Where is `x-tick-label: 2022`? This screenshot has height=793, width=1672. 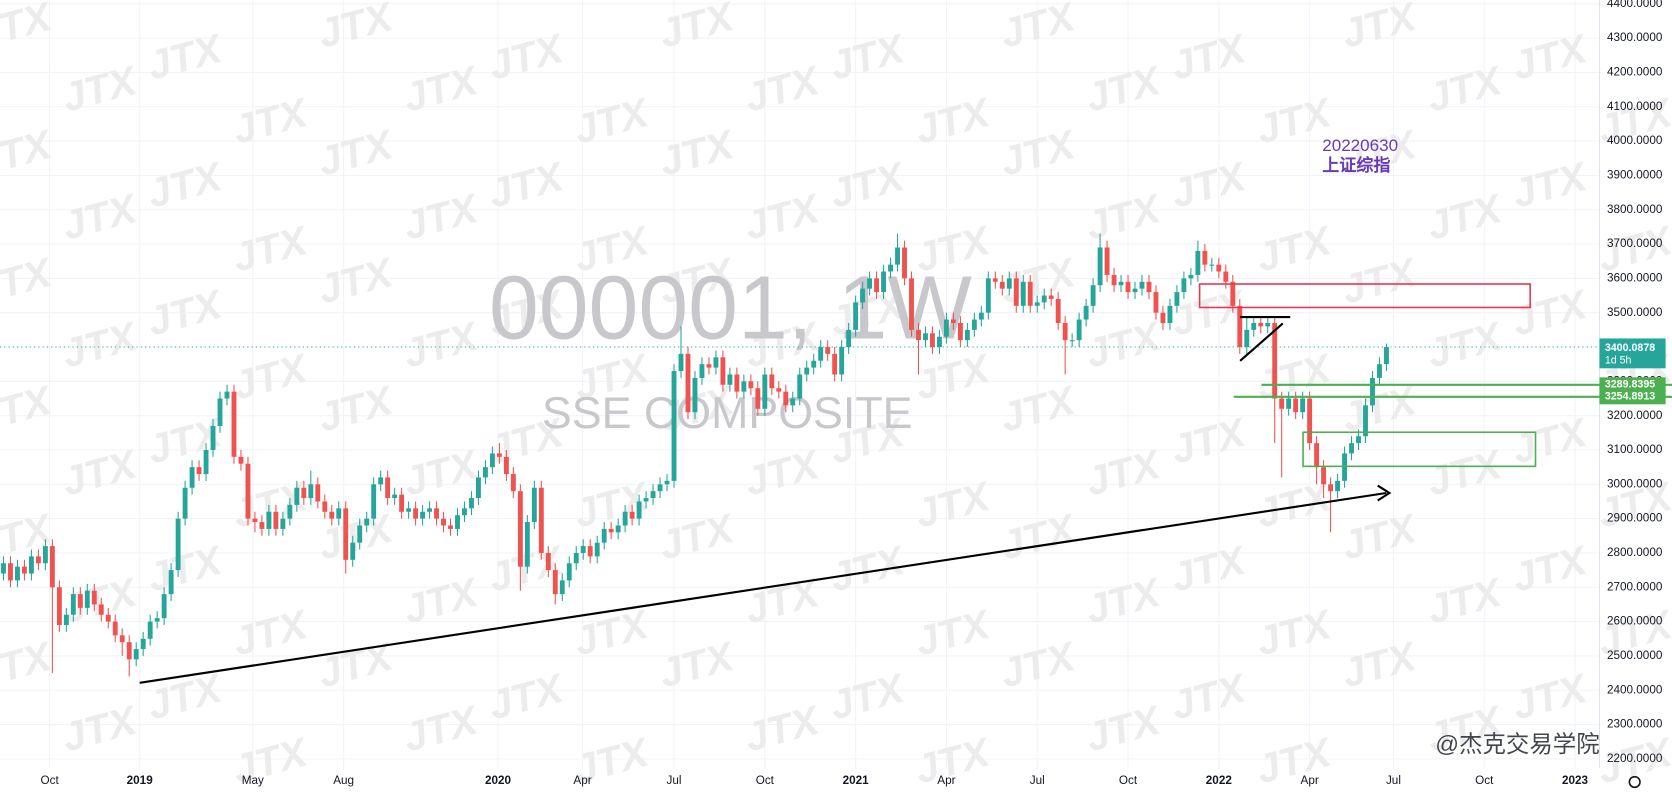
x-tick-label: 2022 is located at coordinates (1219, 780).